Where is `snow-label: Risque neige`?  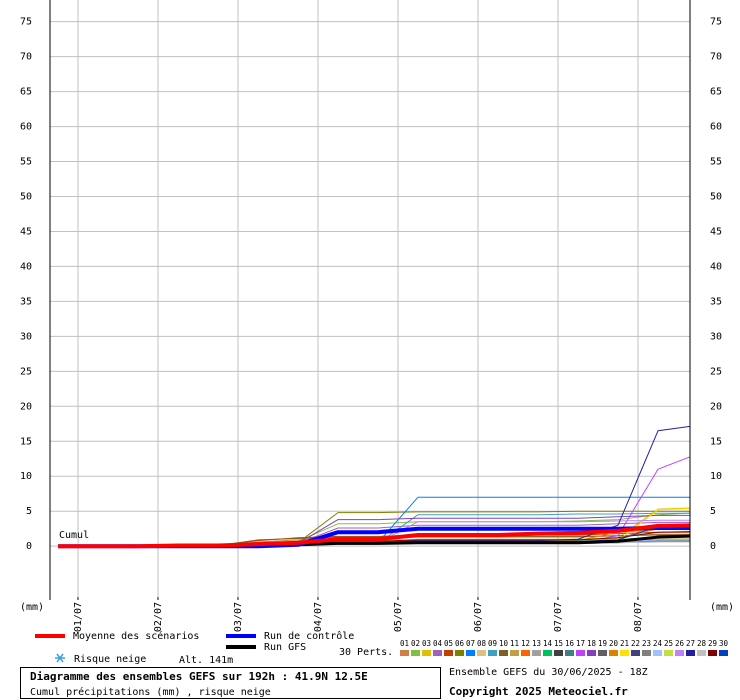 snow-label: Risque neige is located at coordinates (110, 659).